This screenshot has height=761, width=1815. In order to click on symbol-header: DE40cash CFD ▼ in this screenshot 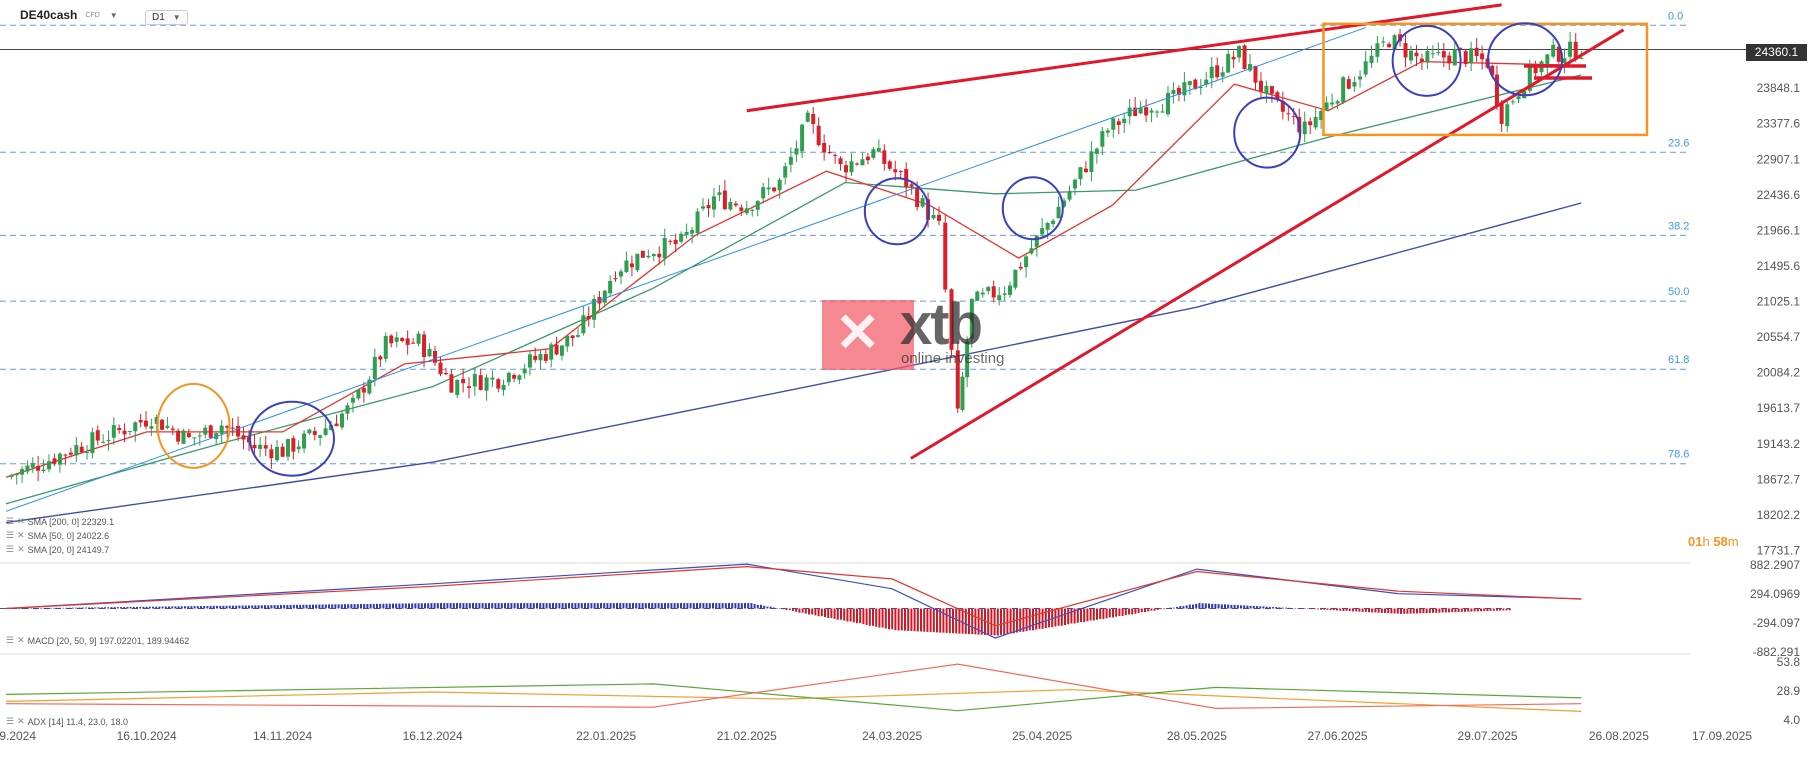, I will do `click(69, 15)`.